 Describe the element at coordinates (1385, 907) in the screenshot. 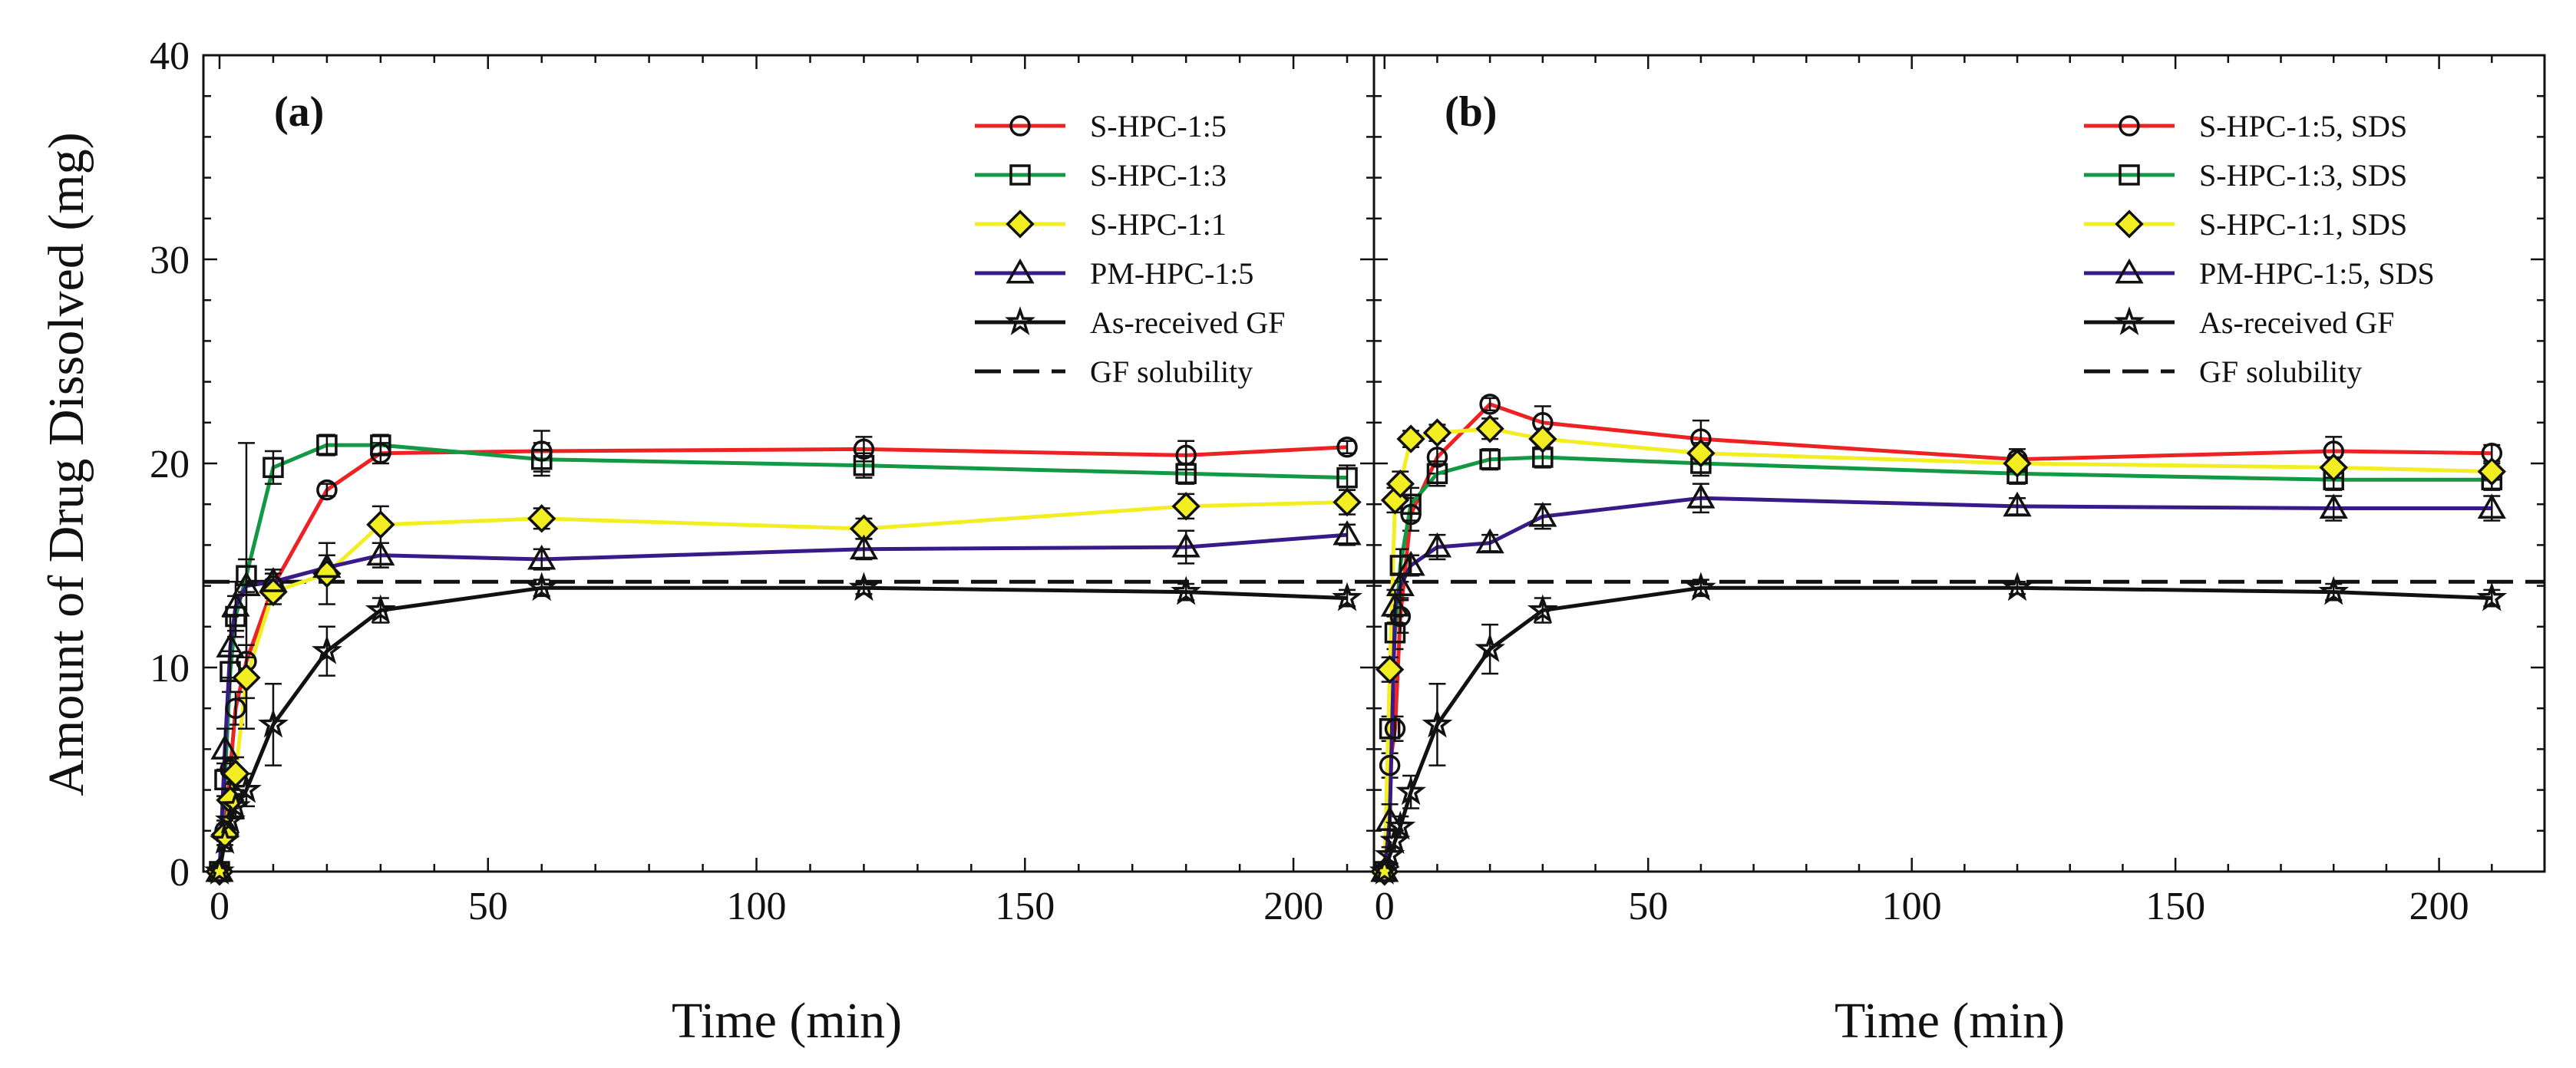

I see `x-tick-label: 0` at that location.